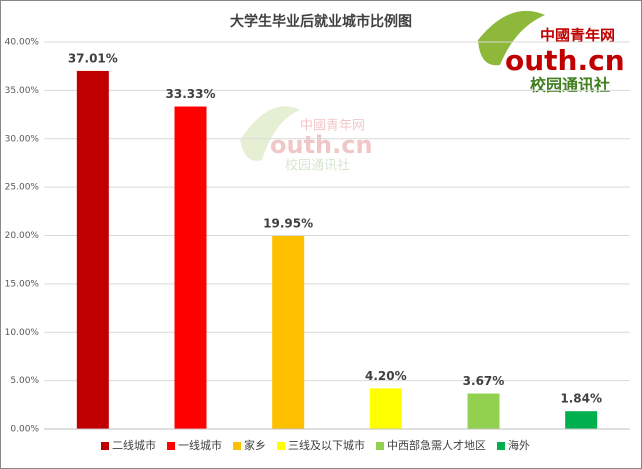 Image resolution: width=642 pixels, height=469 pixels. Describe the element at coordinates (22, 139) in the screenshot. I see `y-tick-label: 30.00%` at that location.